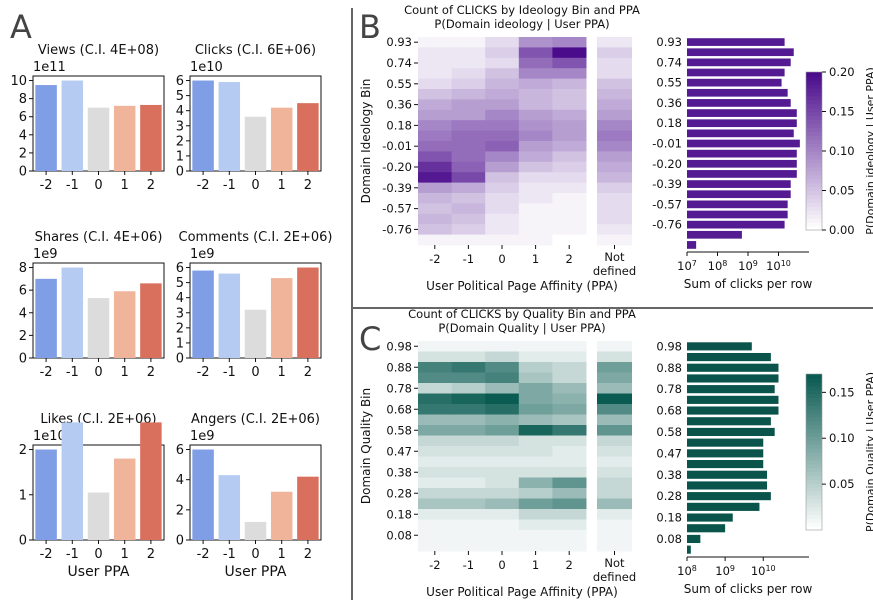 The height and width of the screenshot is (607, 873). I want to click on y-tick-label: 0.47, so click(399, 451).